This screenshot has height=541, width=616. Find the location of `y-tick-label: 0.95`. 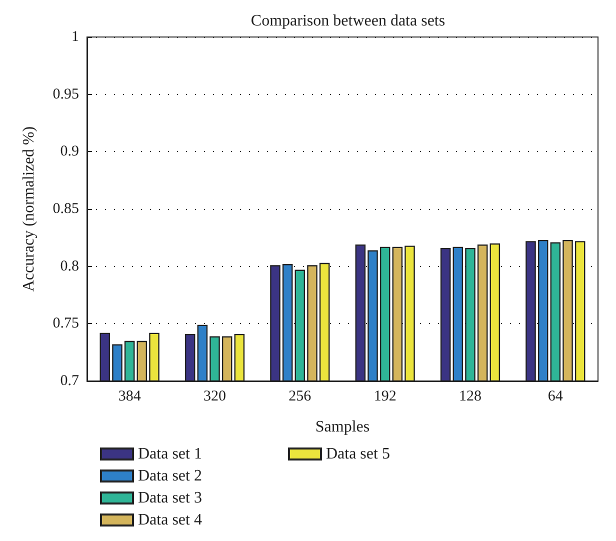

y-tick-label: 0.95 is located at coordinates (65, 94).